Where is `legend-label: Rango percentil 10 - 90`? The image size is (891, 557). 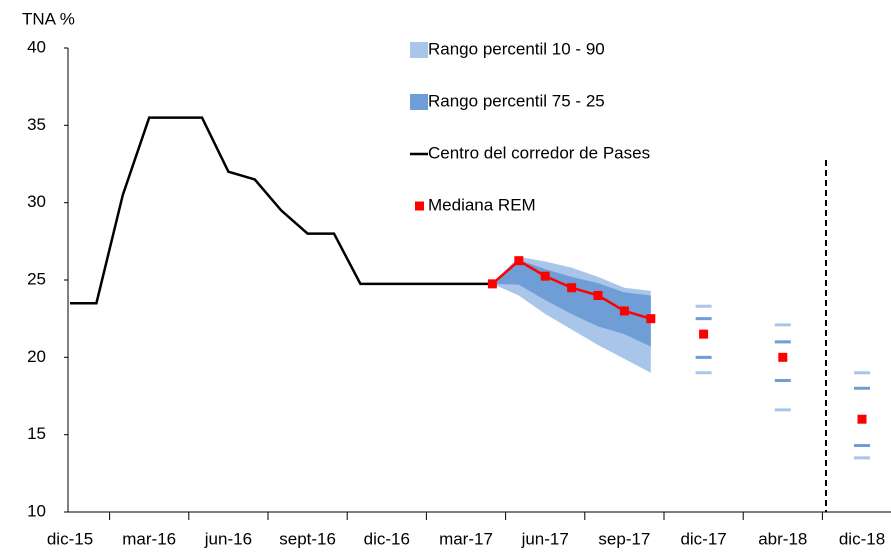 legend-label: Rango percentil 10 - 90 is located at coordinates (516, 48).